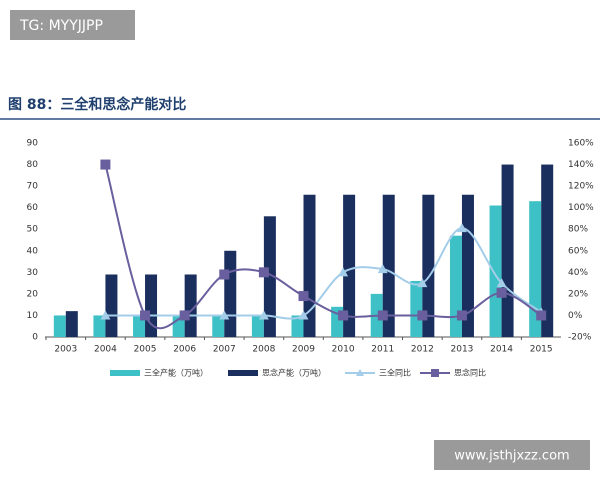  I want to click on y2-tick-label: 60%, so click(578, 251).